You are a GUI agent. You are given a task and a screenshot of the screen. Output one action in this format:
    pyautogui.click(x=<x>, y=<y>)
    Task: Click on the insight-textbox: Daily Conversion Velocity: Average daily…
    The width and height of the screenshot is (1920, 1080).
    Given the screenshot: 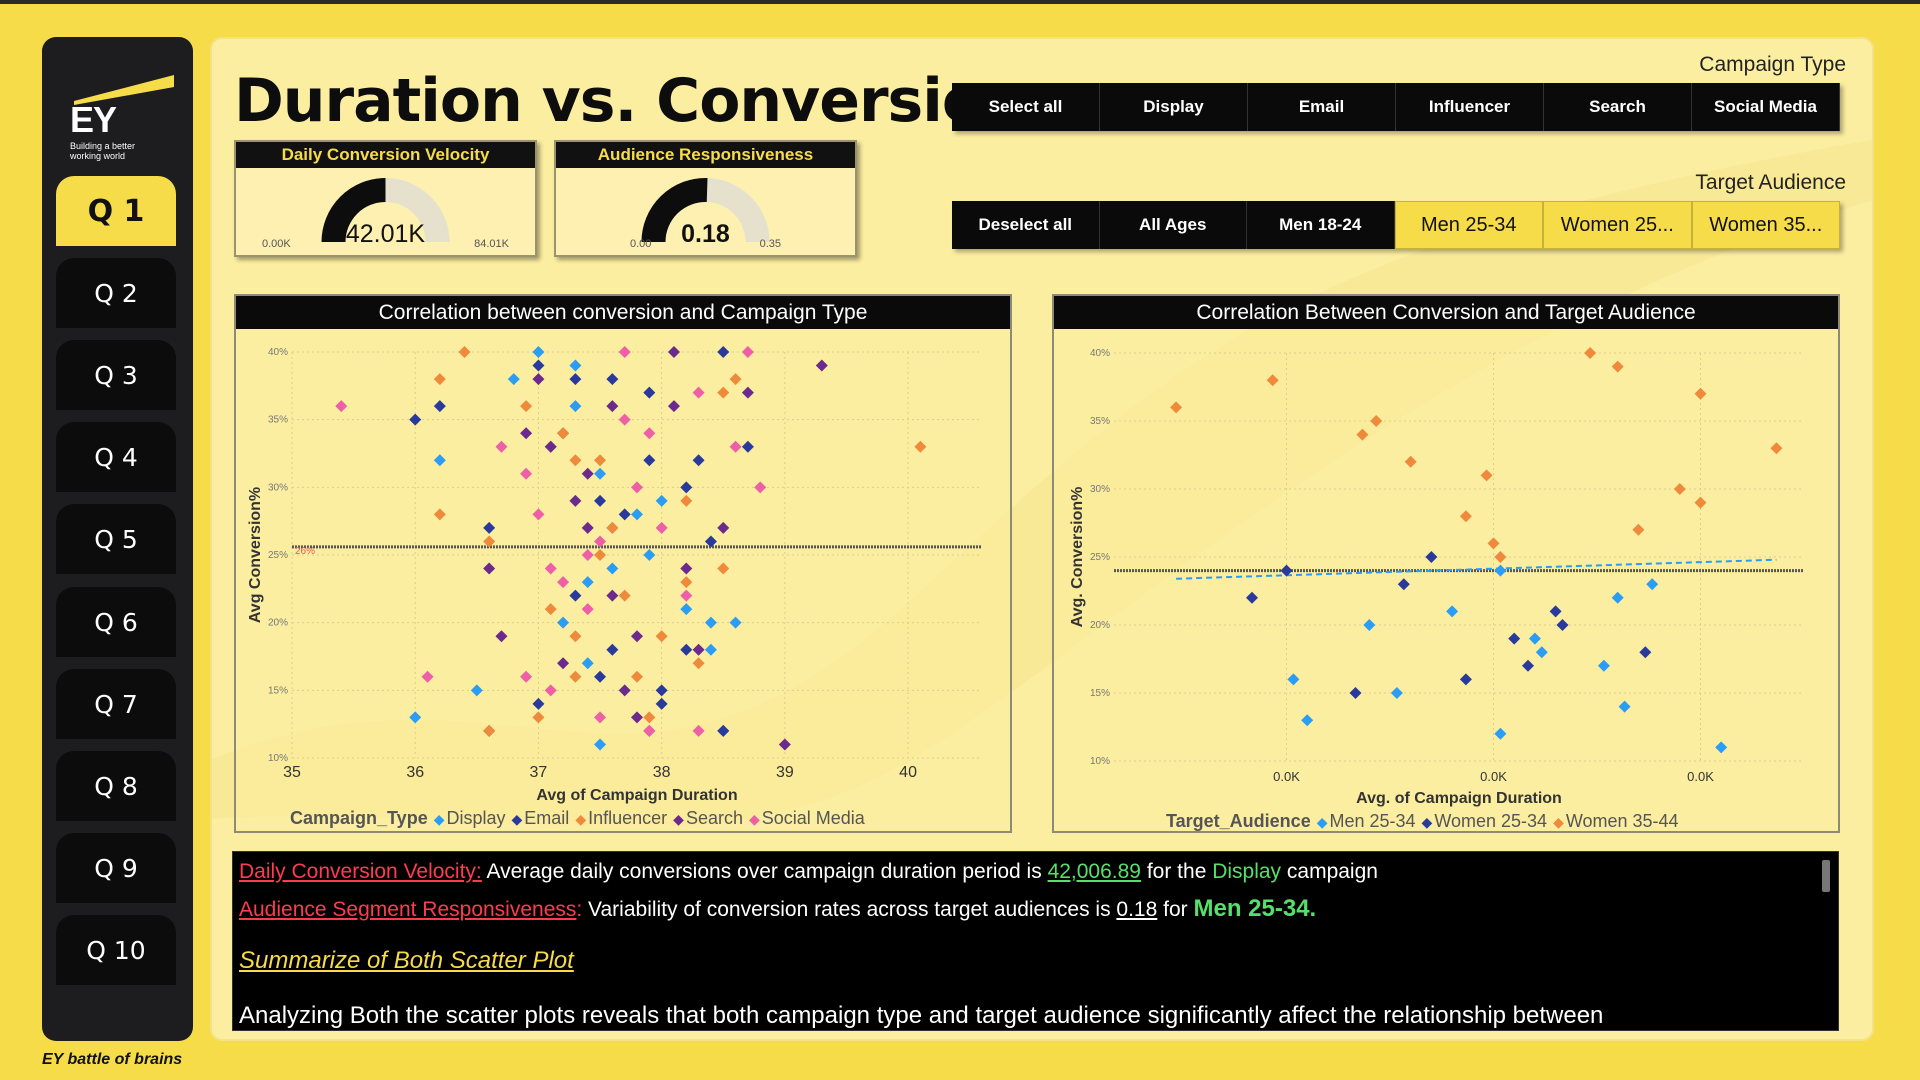 What is the action you would take?
    pyautogui.click(x=1035, y=941)
    